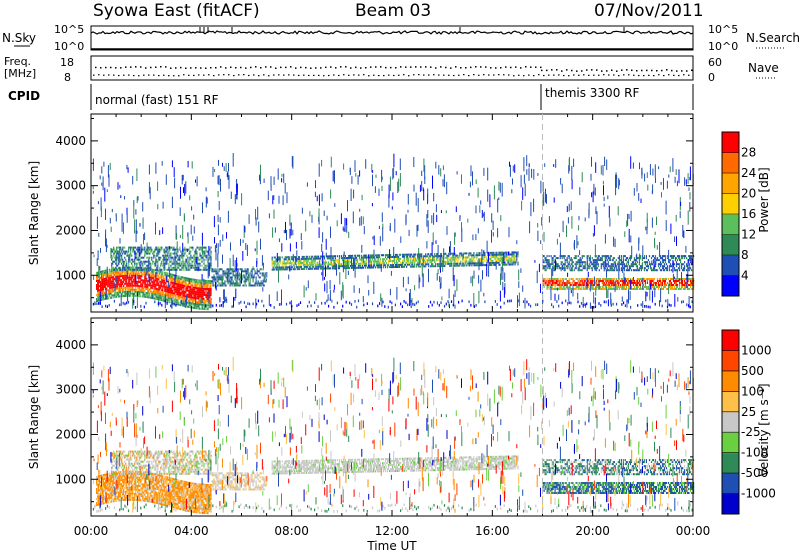 The height and width of the screenshot is (554, 800). I want to click on nsky-label: N.Sky, so click(19, 38).